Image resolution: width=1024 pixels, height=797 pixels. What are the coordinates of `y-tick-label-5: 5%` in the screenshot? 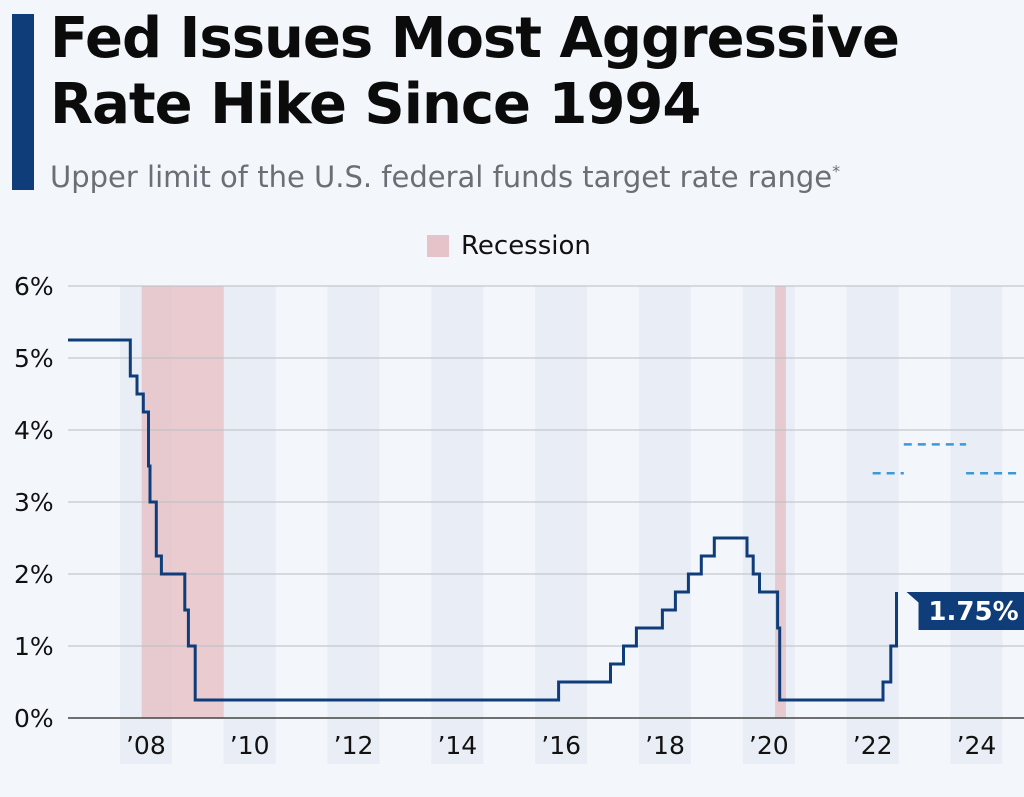 It's located at (34, 358).